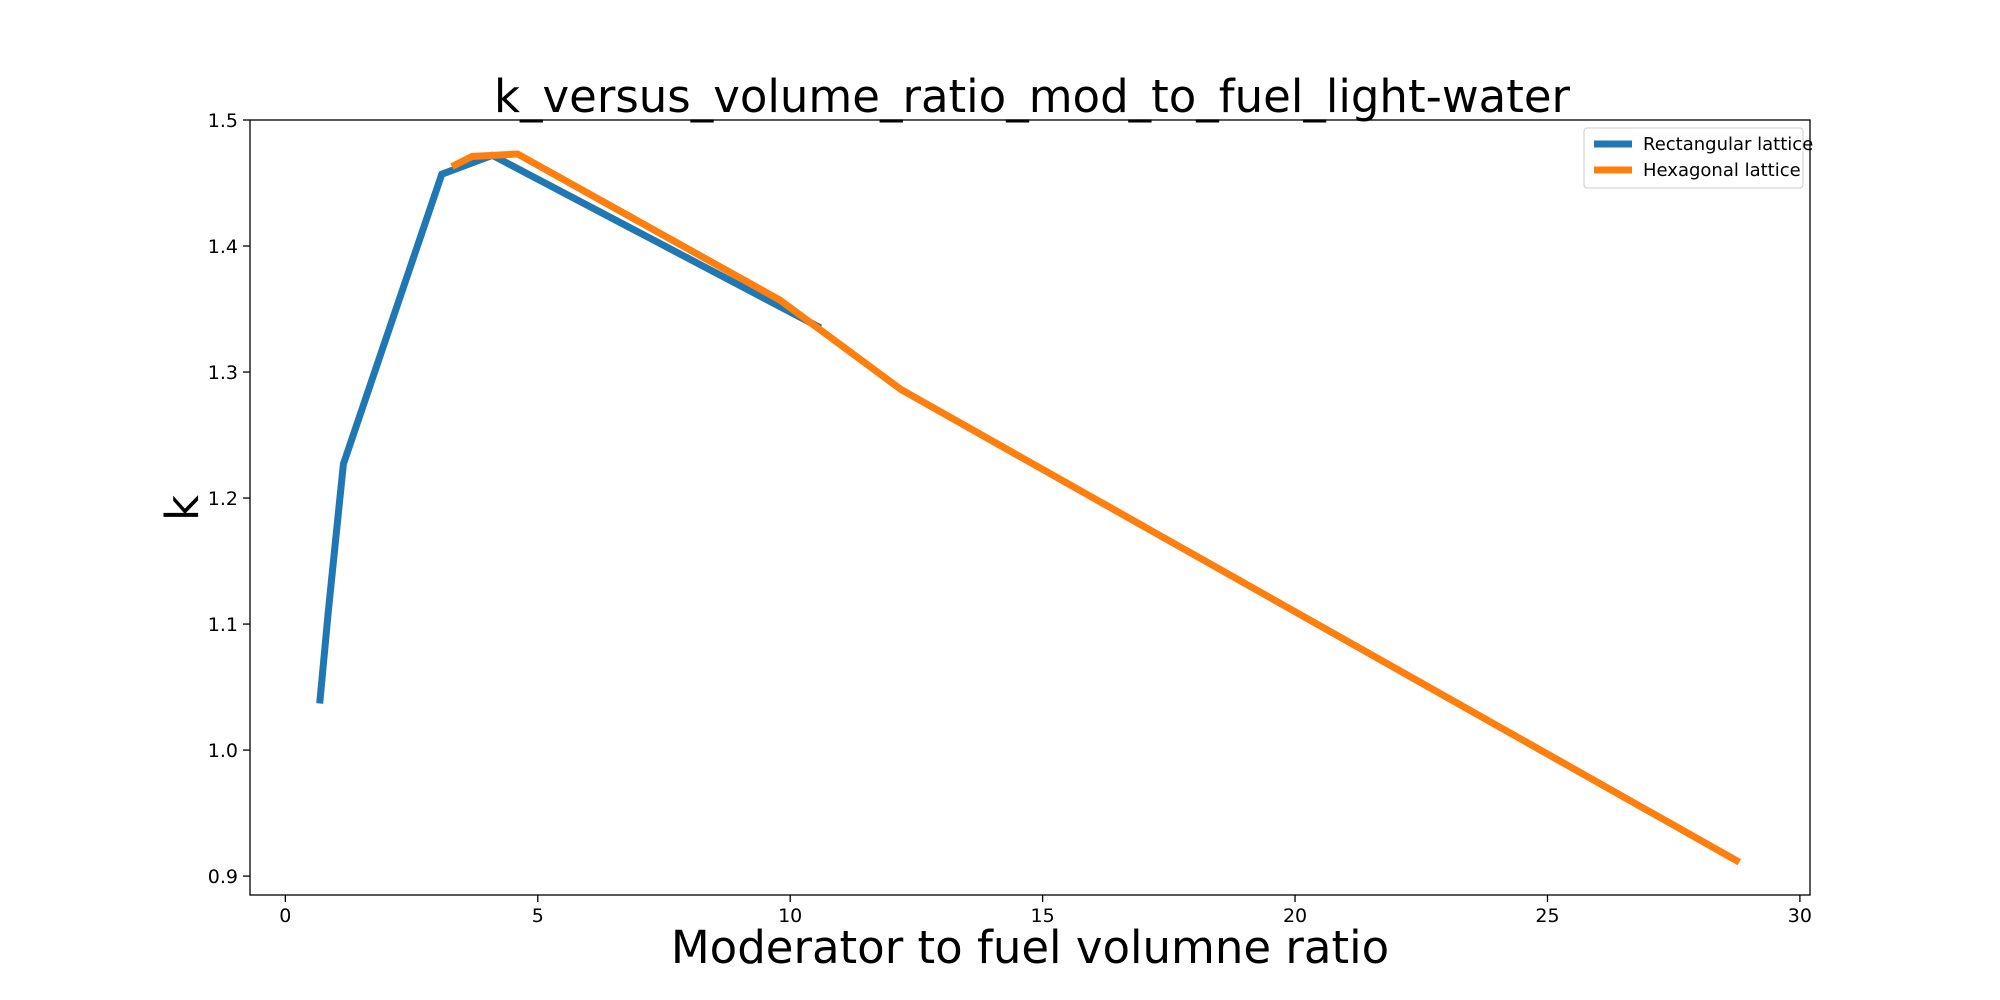 The image size is (2000, 1000). I want to click on y-tick-label: 0.9, so click(223, 877).